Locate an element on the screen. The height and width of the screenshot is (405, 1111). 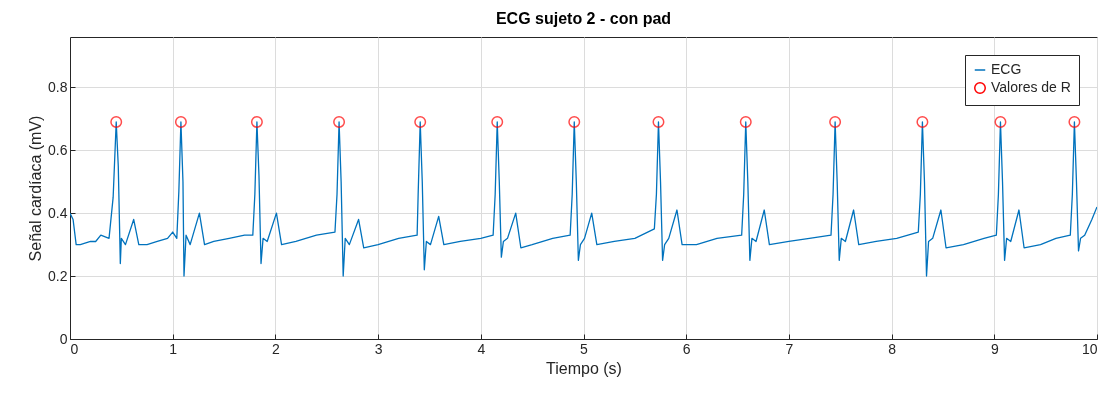
x-tick-label: 4 is located at coordinates (481, 348).